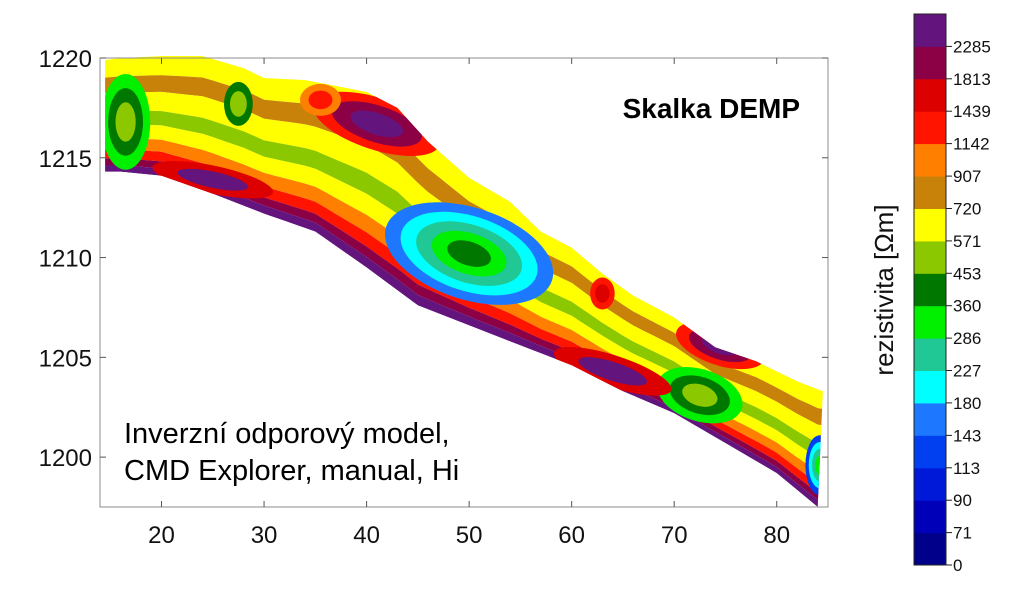  I want to click on y-tick-label: 1220, so click(65, 59).